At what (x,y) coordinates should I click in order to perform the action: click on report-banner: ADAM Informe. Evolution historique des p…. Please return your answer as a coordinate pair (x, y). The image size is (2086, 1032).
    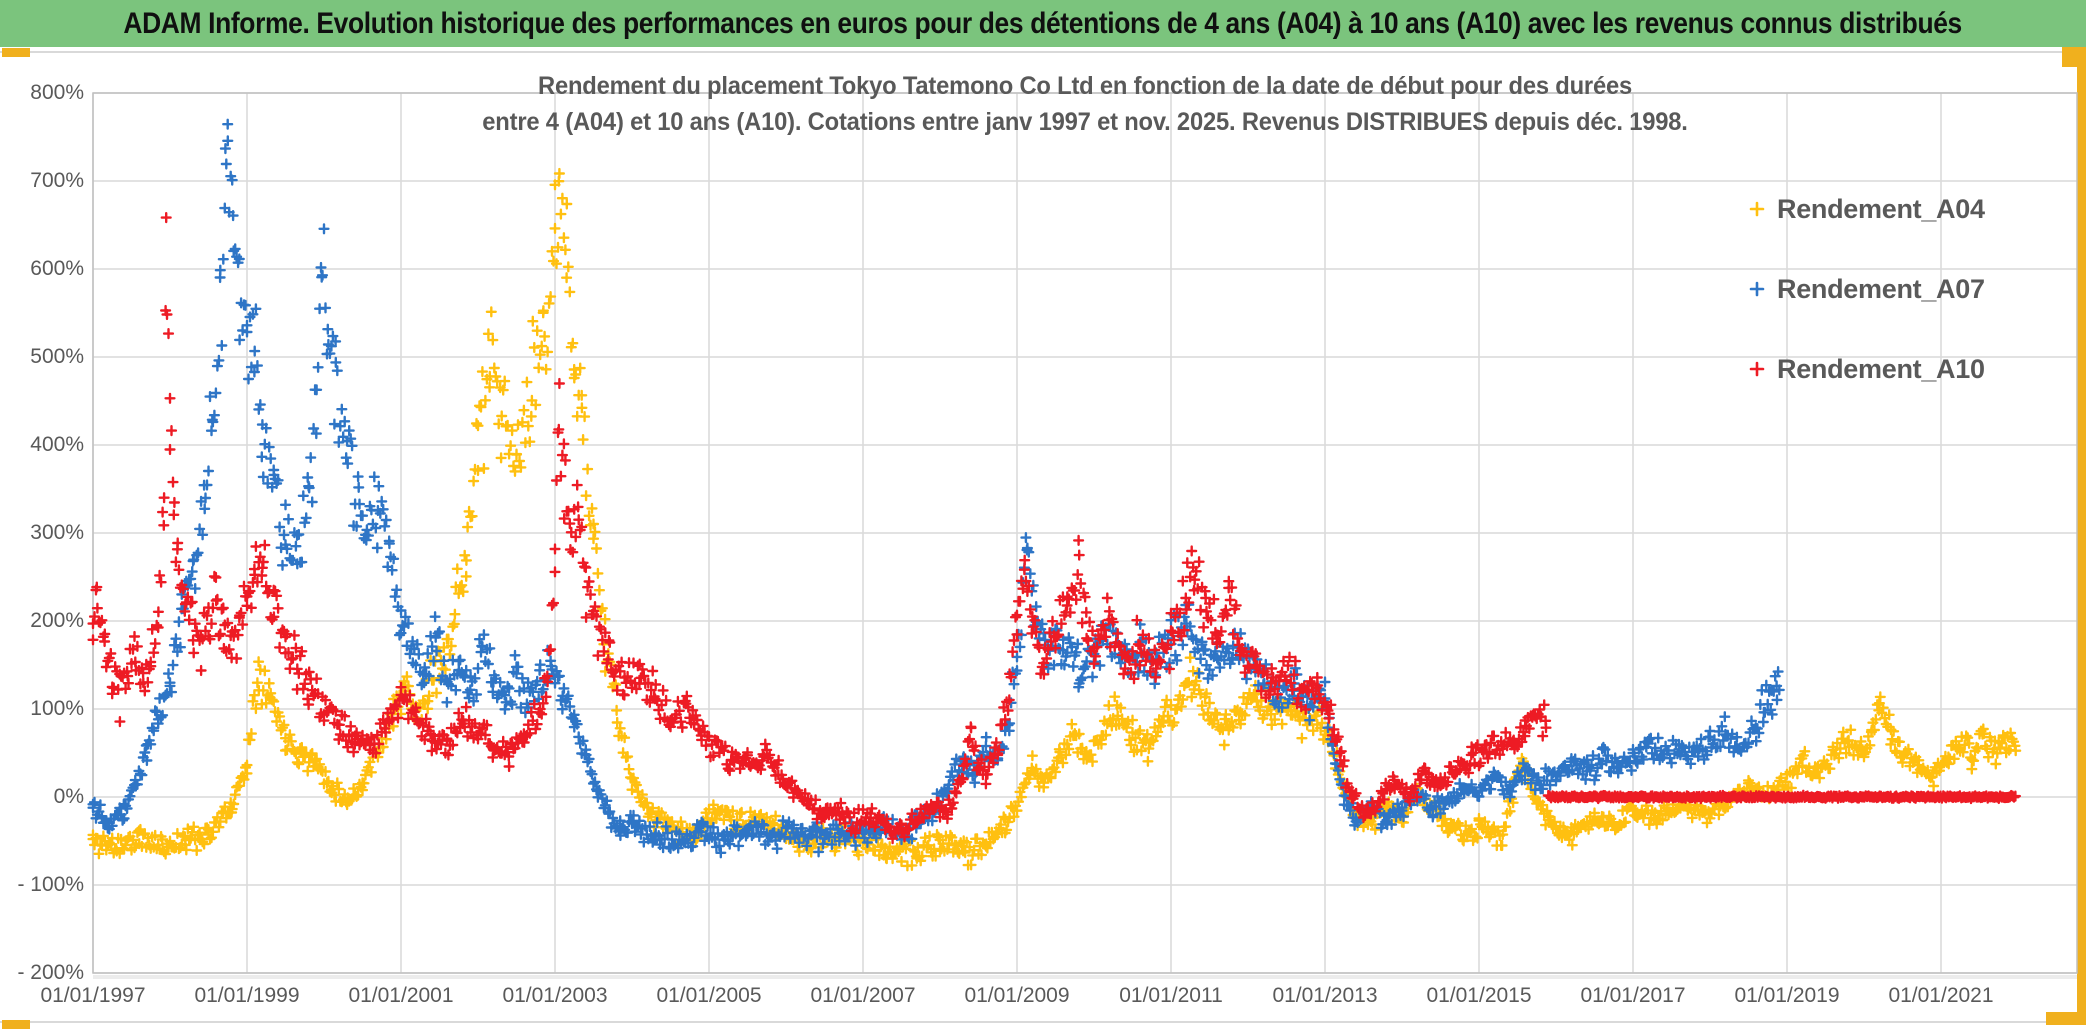
    Looking at the image, I should click on (1043, 23).